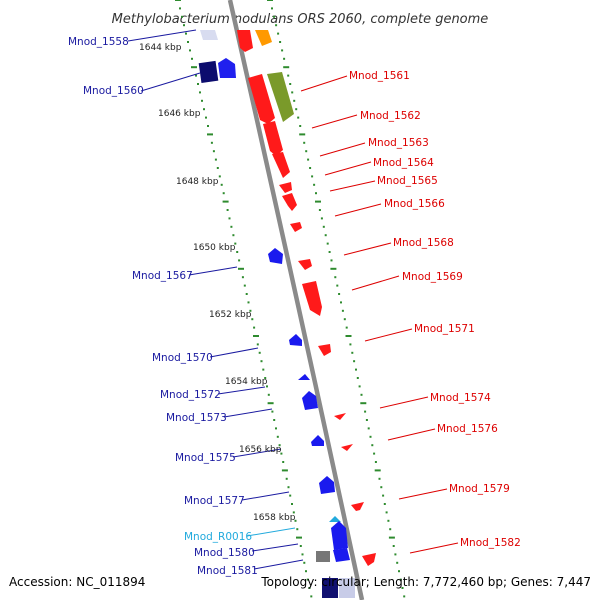 This screenshot has width=600, height=600. Describe the element at coordinates (205, 458) in the screenshot. I see `gene-label-mnod-1575: Mnod_1575` at that location.